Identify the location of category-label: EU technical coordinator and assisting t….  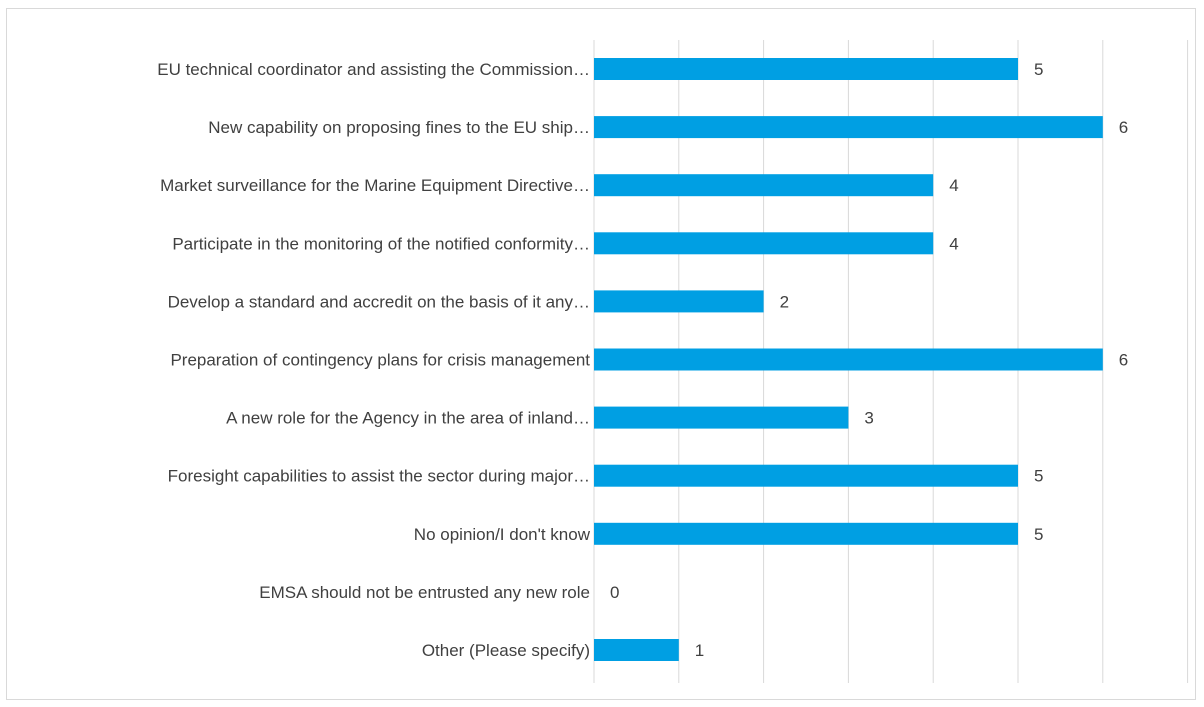
(373, 69).